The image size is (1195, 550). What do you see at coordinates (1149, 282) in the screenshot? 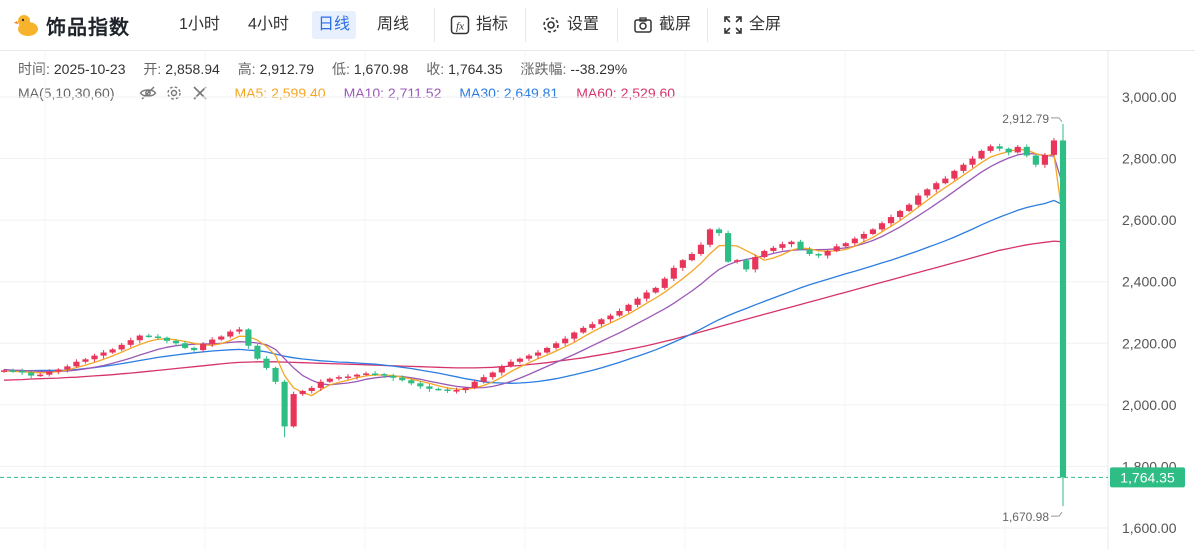
I see `y-tick-label: 2,400.00` at bounding box center [1149, 282].